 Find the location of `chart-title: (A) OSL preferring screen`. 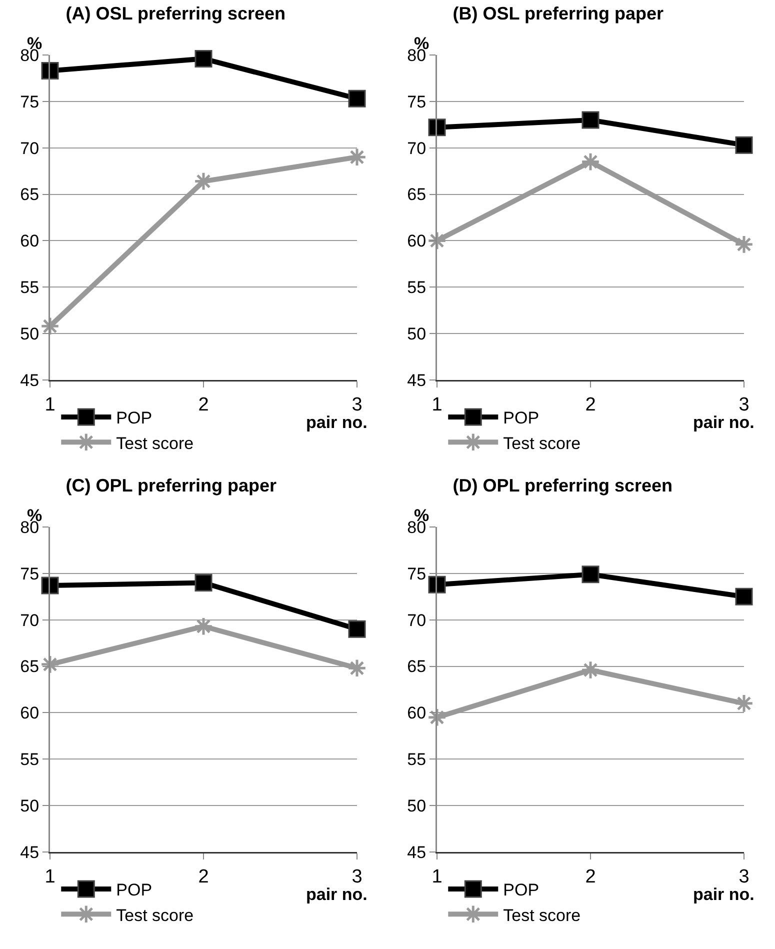

chart-title: (A) OSL preferring screen is located at coordinates (176, 14).